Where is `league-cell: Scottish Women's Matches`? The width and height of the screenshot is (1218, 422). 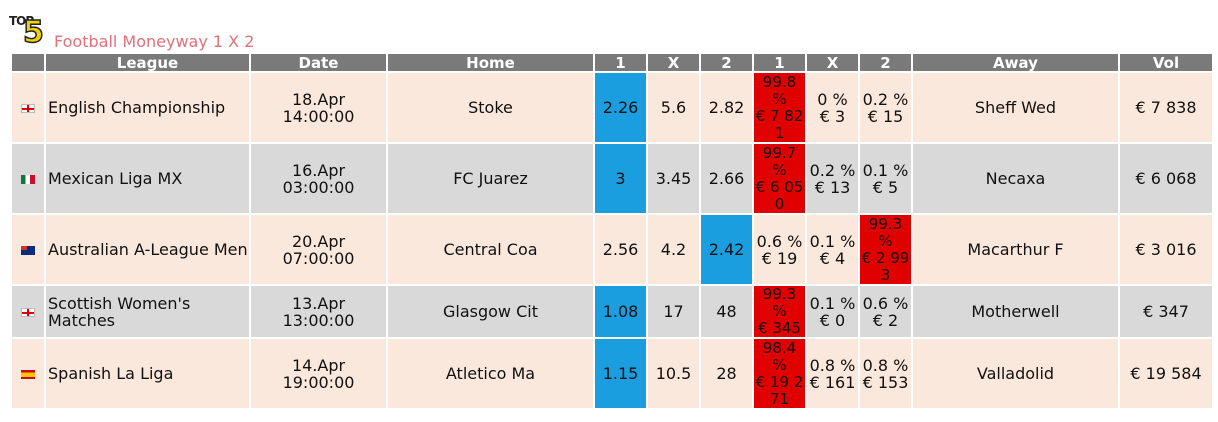 league-cell: Scottish Women's Matches is located at coordinates (147, 311).